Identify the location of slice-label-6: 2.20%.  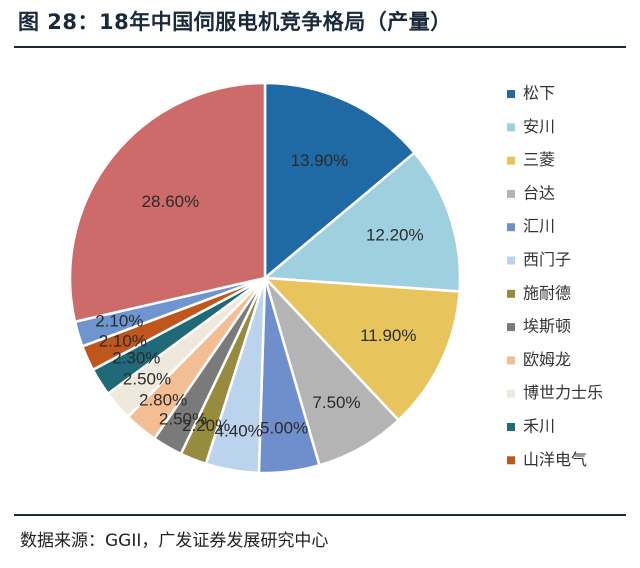
(206, 425).